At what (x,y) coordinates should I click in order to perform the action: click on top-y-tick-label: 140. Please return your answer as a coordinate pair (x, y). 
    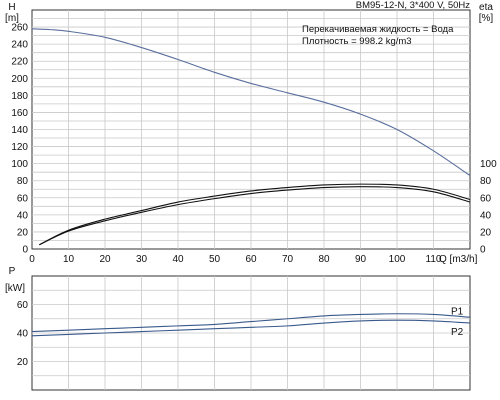
    Looking at the image, I should click on (19, 130).